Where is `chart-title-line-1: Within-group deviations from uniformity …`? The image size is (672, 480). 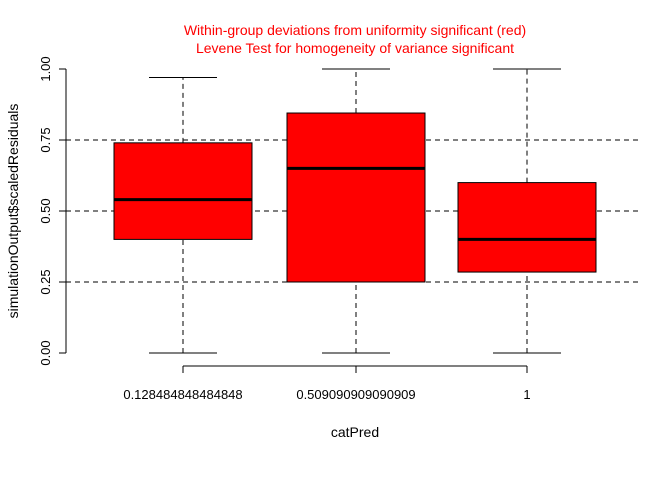
chart-title-line-1: Within-group deviations from uniformity … is located at coordinates (355, 30).